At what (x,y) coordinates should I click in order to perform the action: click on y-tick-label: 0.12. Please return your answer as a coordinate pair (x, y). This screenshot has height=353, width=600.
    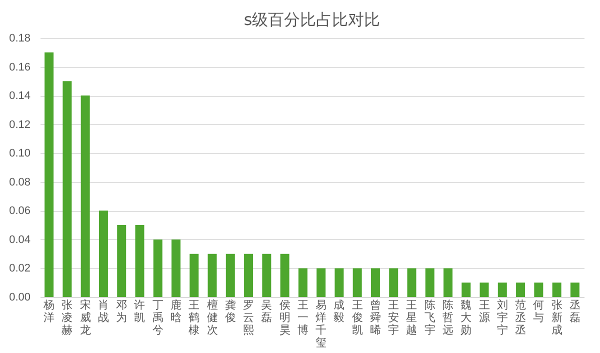
    Looking at the image, I should click on (19, 124).